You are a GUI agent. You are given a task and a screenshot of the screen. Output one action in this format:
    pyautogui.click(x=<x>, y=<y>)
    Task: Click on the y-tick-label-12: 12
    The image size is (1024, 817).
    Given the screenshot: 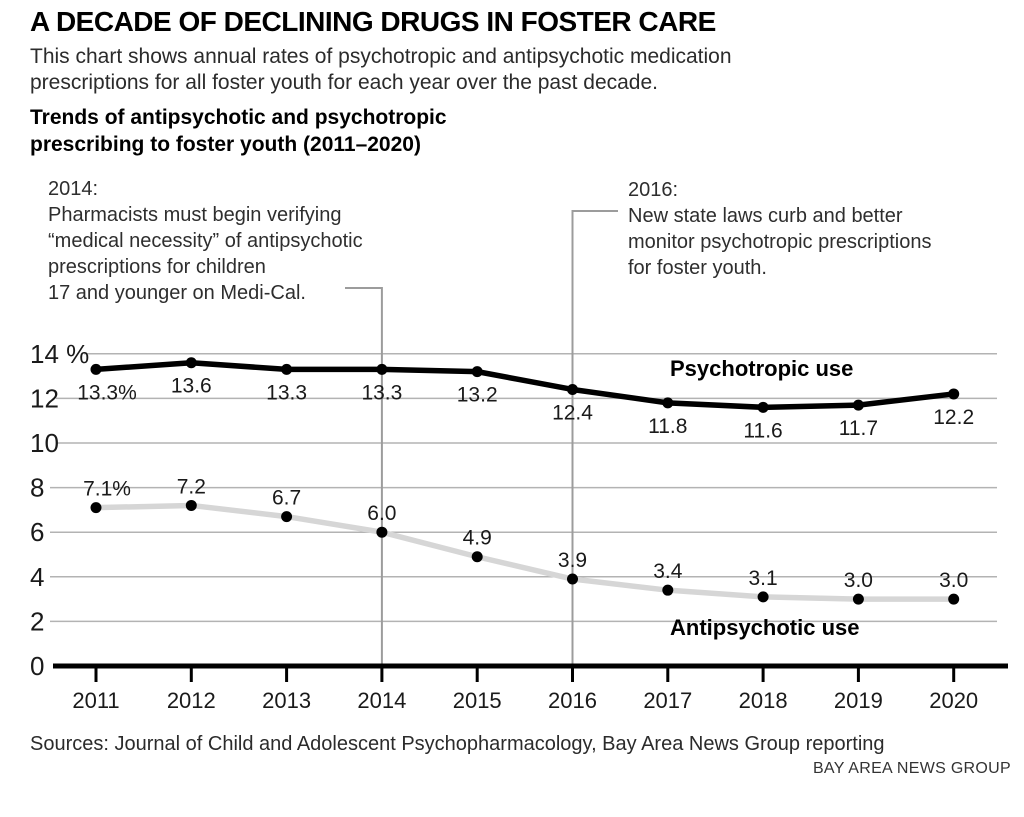 What is the action you would take?
    pyautogui.click(x=44, y=398)
    